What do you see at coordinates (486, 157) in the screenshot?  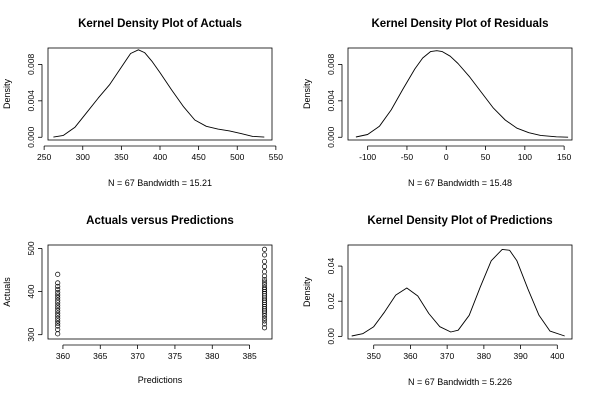 I see `x-tick-label: 50` at bounding box center [486, 157].